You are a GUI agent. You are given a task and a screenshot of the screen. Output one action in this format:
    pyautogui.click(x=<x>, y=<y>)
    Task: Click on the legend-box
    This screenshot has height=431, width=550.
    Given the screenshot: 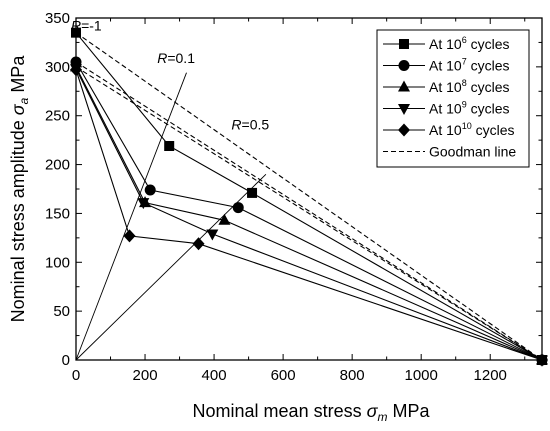 What is the action you would take?
    pyautogui.click(x=453, y=98)
    